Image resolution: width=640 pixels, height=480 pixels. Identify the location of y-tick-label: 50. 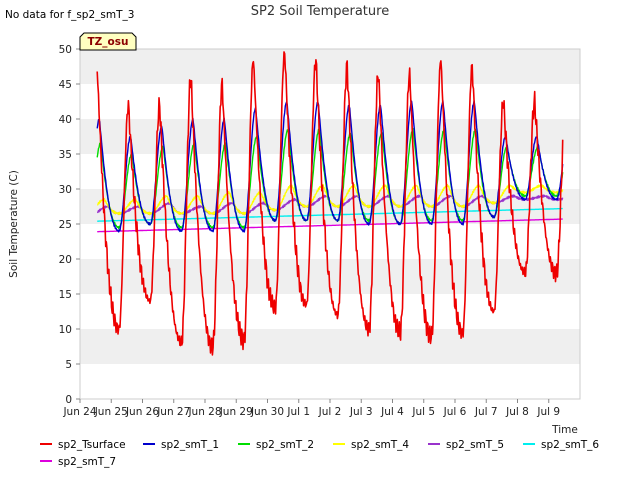
(65, 50).